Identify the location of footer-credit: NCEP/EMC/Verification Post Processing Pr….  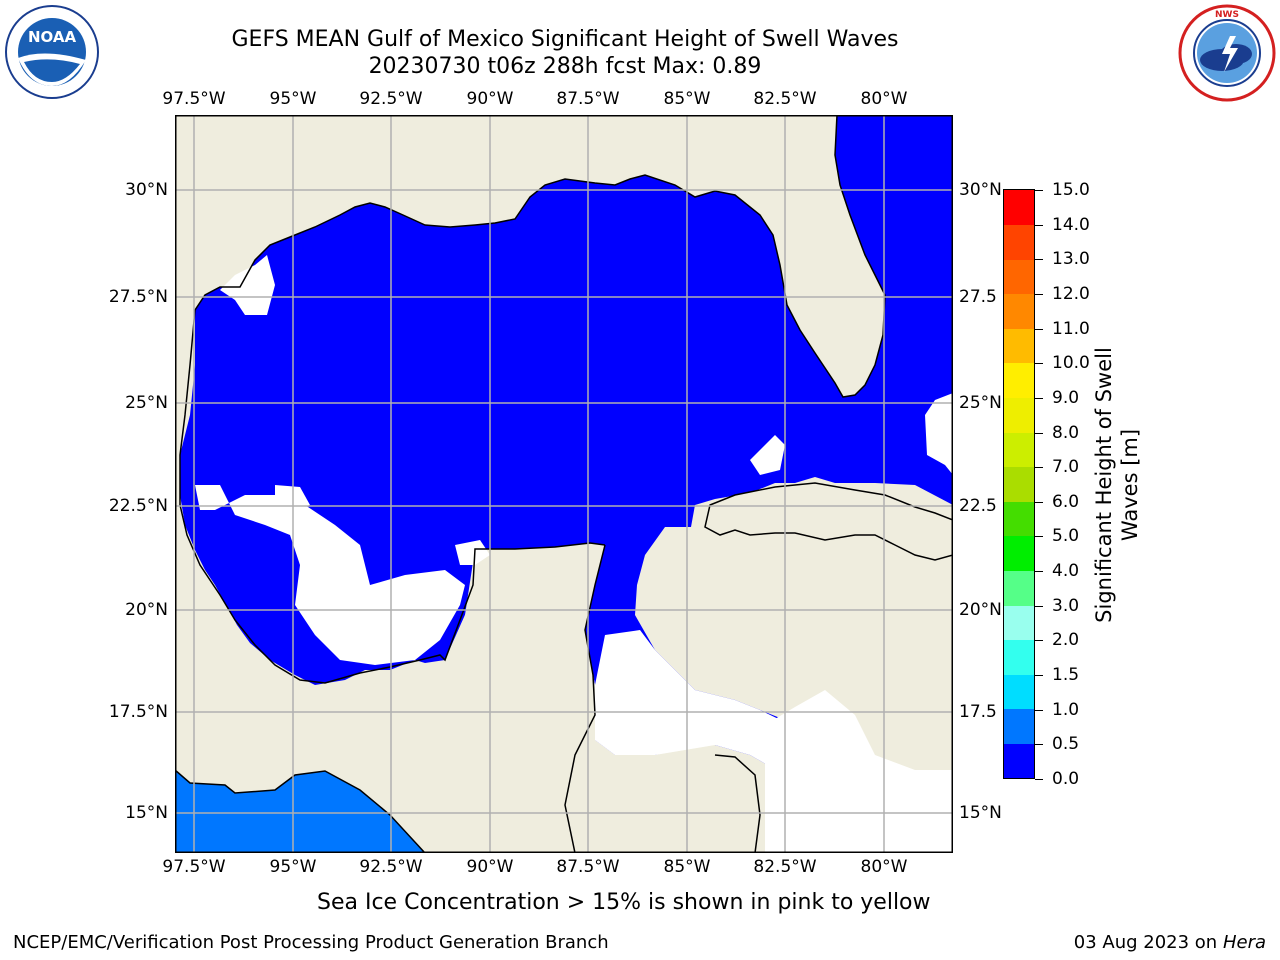
(311, 942).